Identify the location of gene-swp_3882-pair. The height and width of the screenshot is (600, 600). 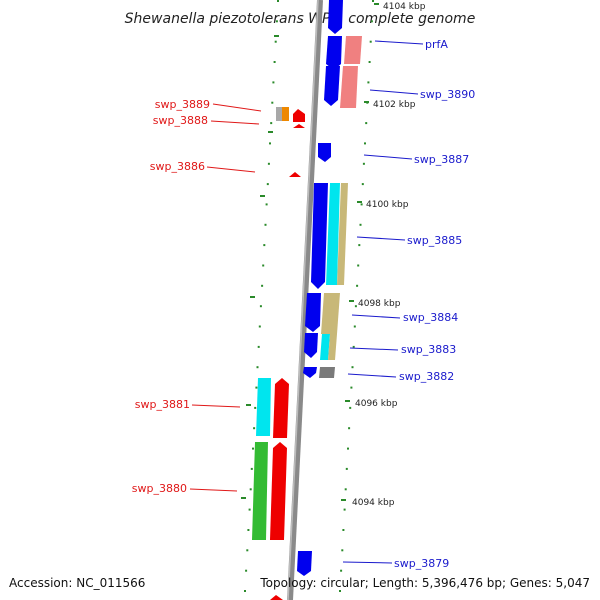
(327, 372).